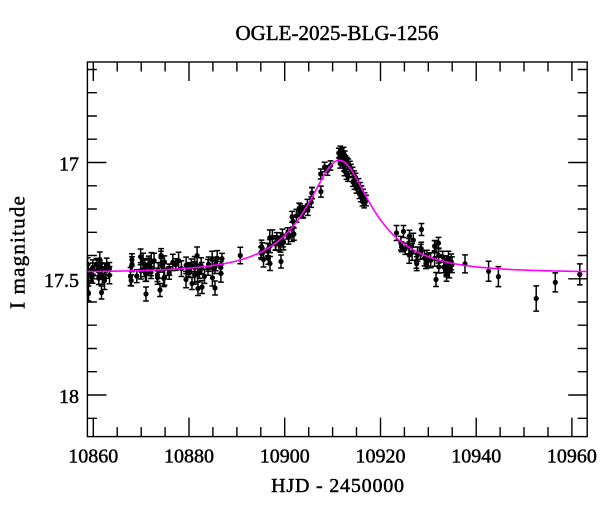 The height and width of the screenshot is (517, 600). Describe the element at coordinates (69, 165) in the screenshot. I see `svg-text: 17` at that location.